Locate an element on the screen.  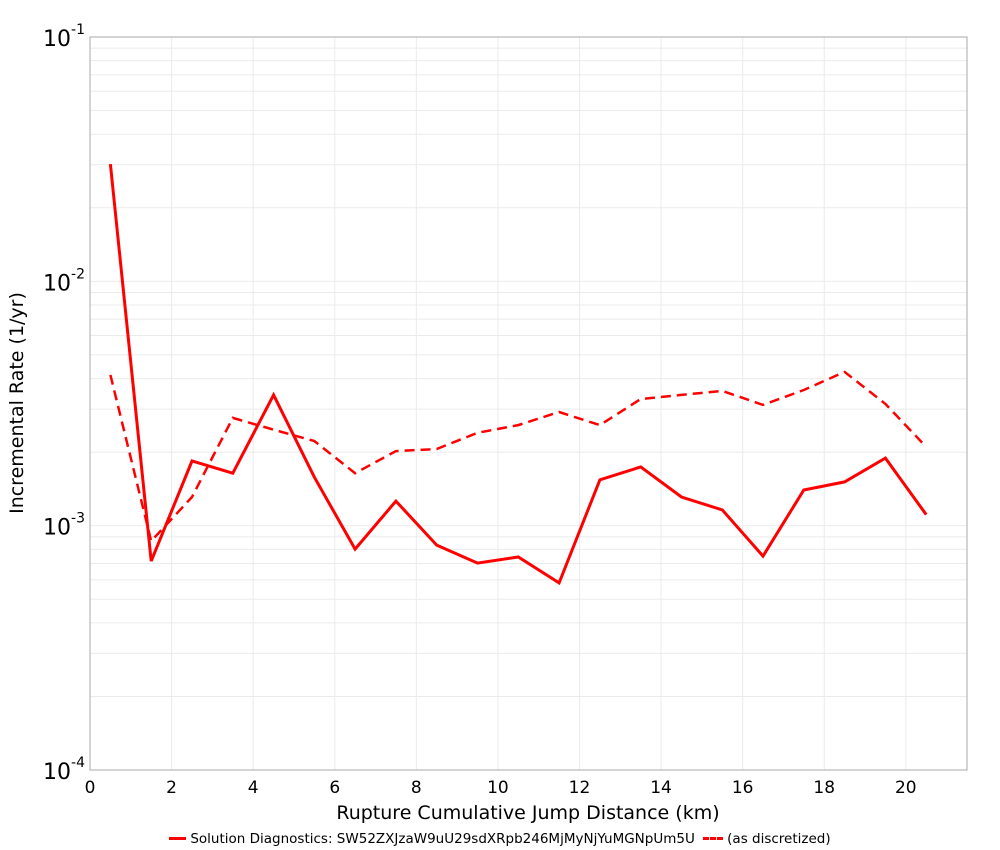
x-tick-label: 2 is located at coordinates (171, 788).